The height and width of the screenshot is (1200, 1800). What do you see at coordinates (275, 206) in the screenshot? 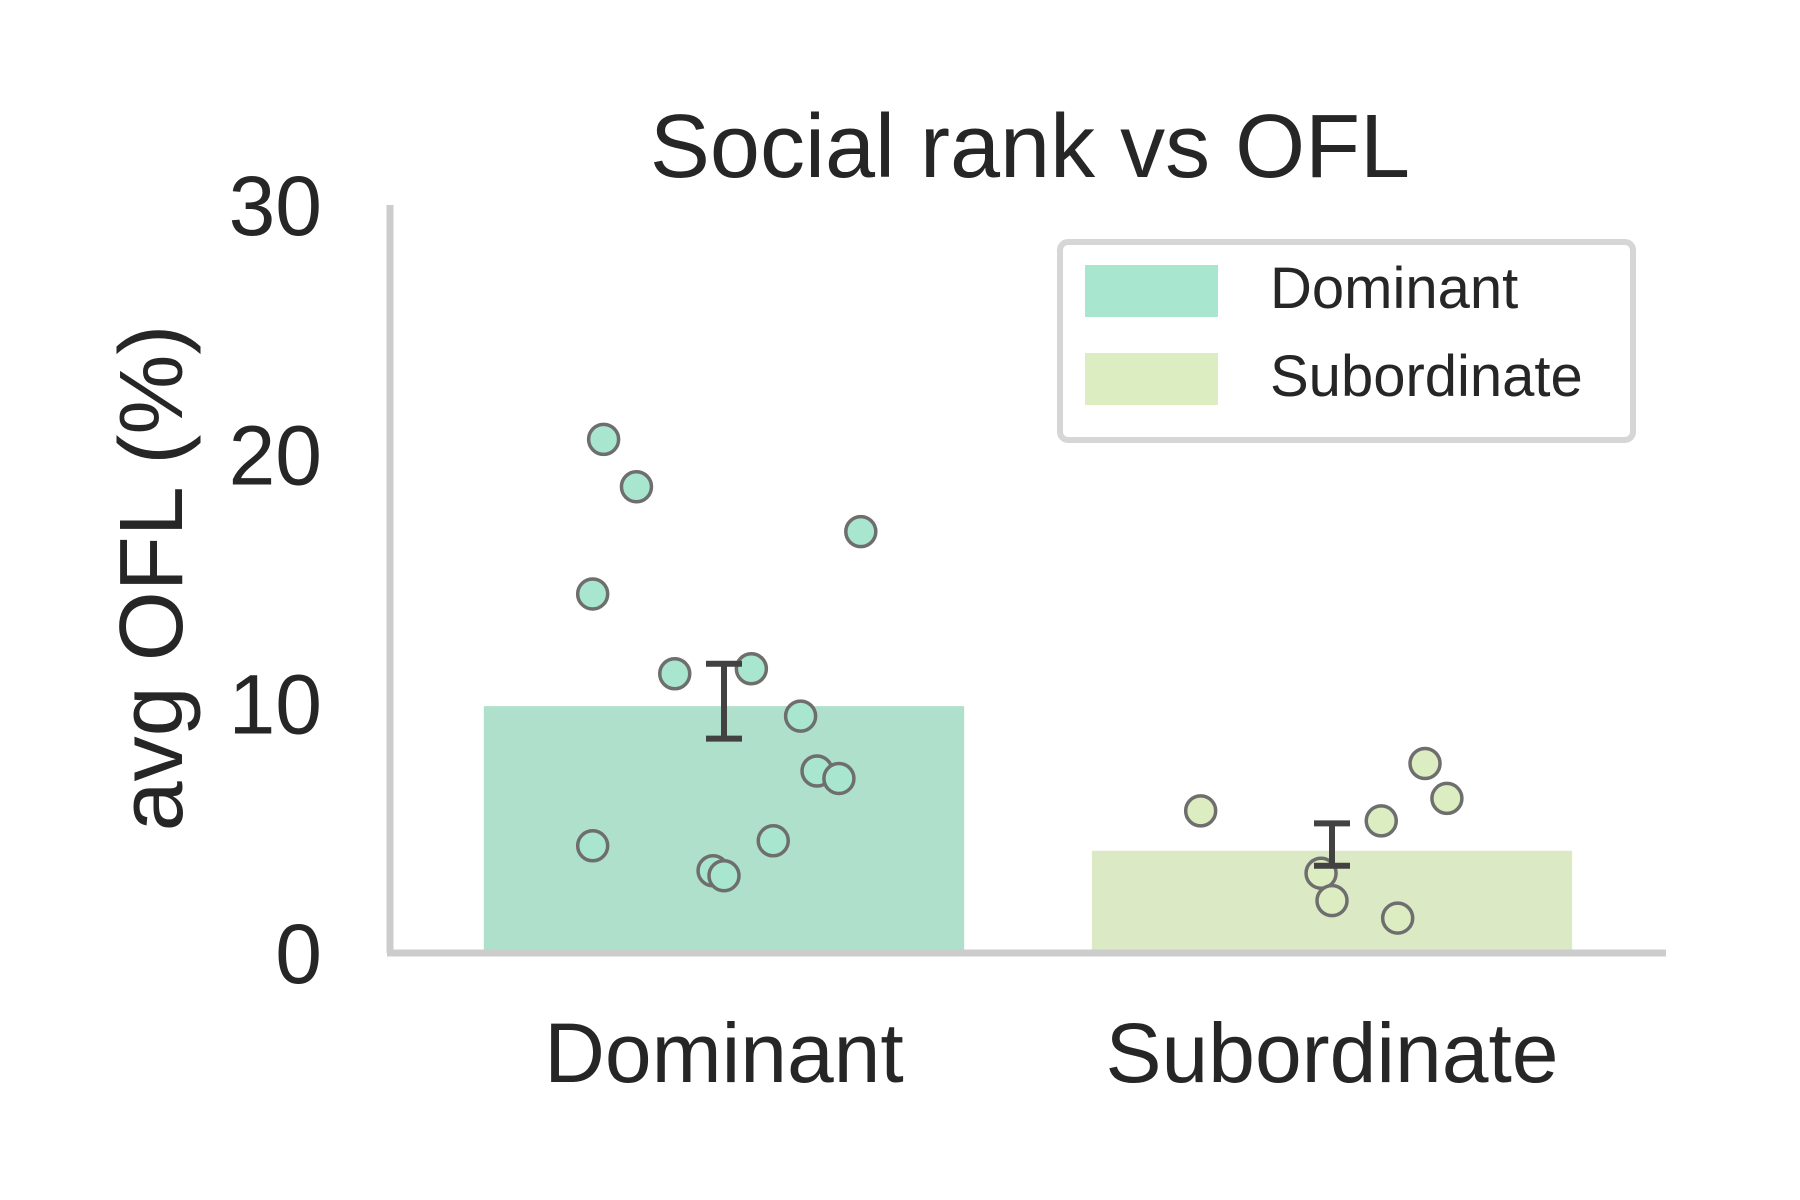
I see `y-tick-label: 30` at bounding box center [275, 206].